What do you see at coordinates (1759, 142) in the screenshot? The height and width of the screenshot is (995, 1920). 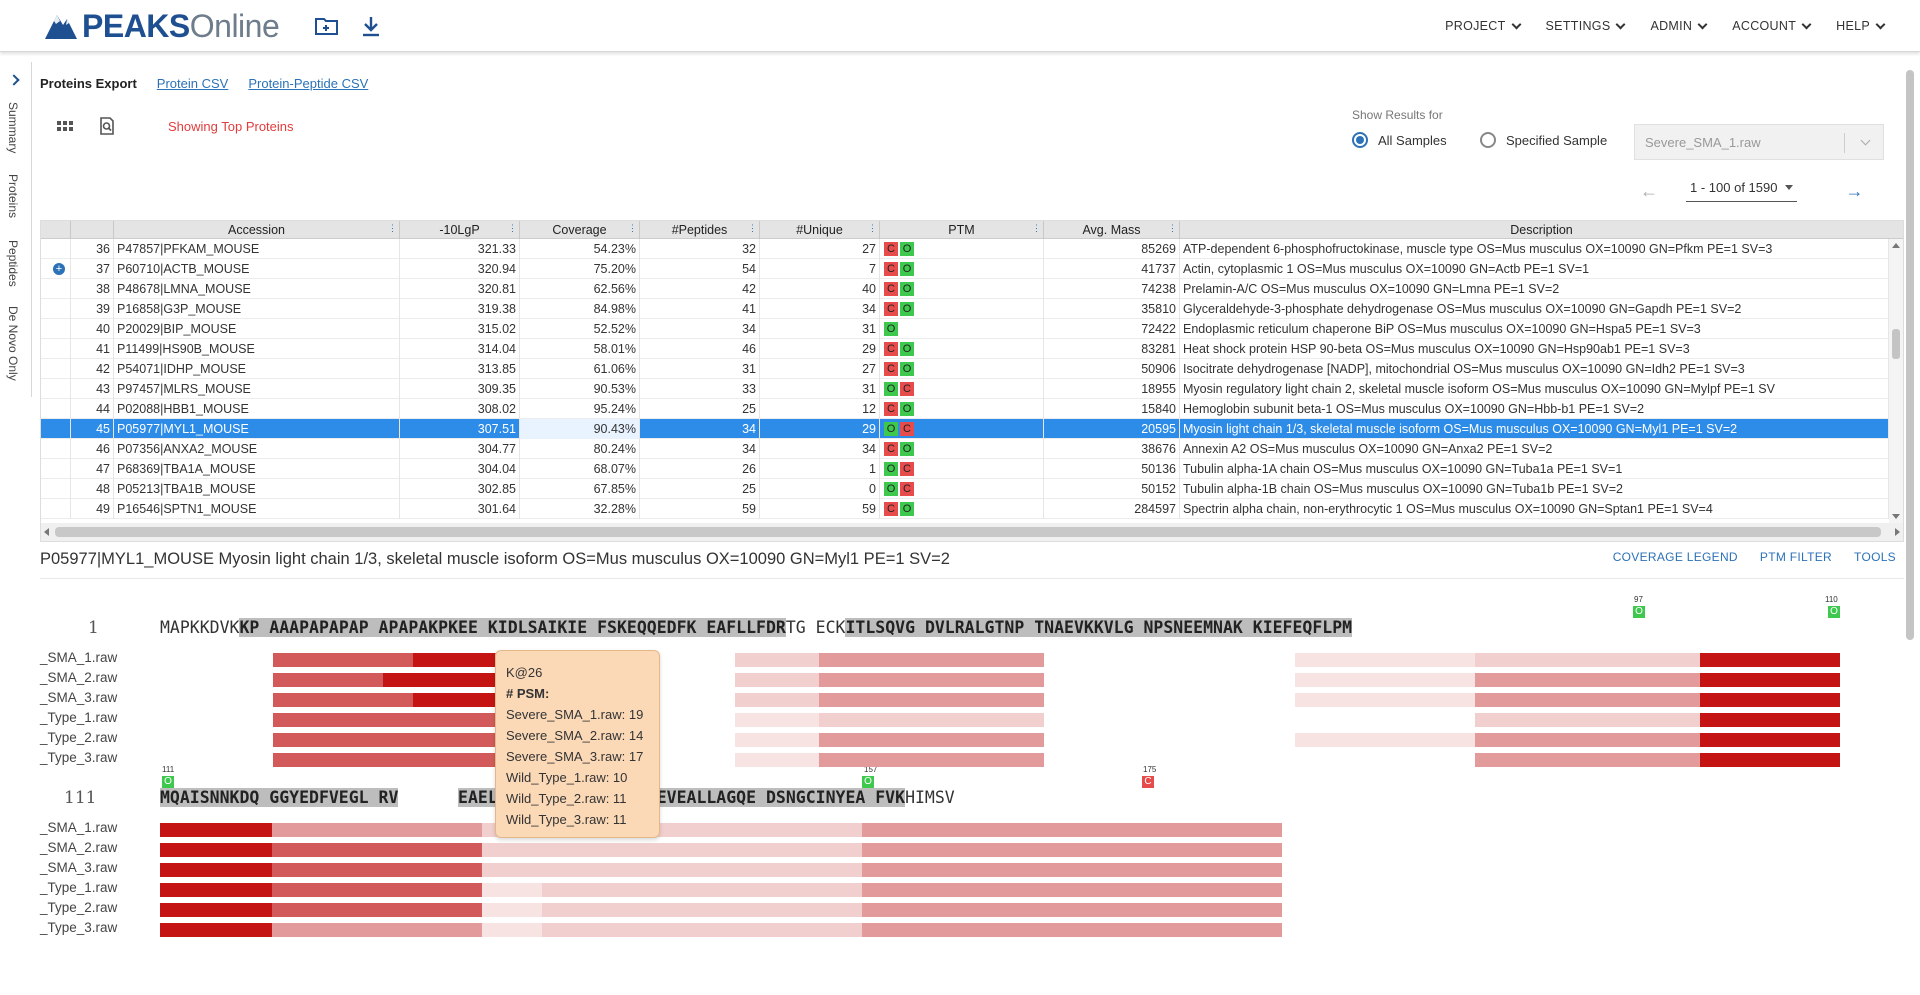 I see `sample-select: Severe_SMA_1.raw` at bounding box center [1759, 142].